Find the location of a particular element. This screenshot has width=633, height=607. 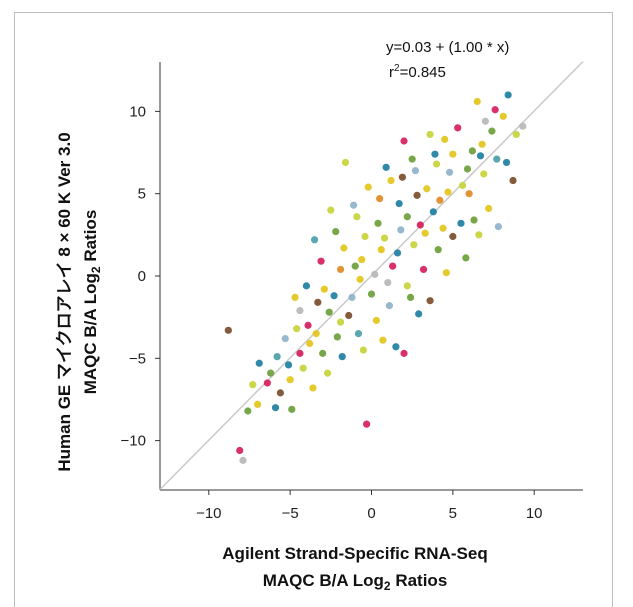

x-tick-label: 5 is located at coordinates (453, 513).